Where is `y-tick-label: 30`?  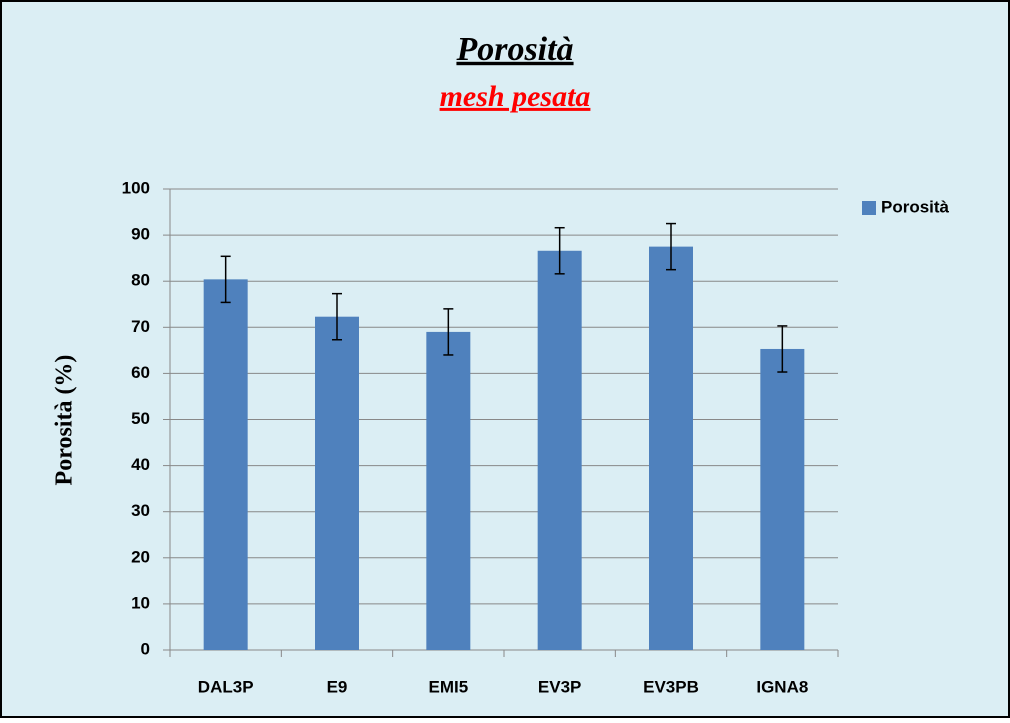 y-tick-label: 30 is located at coordinates (140, 510).